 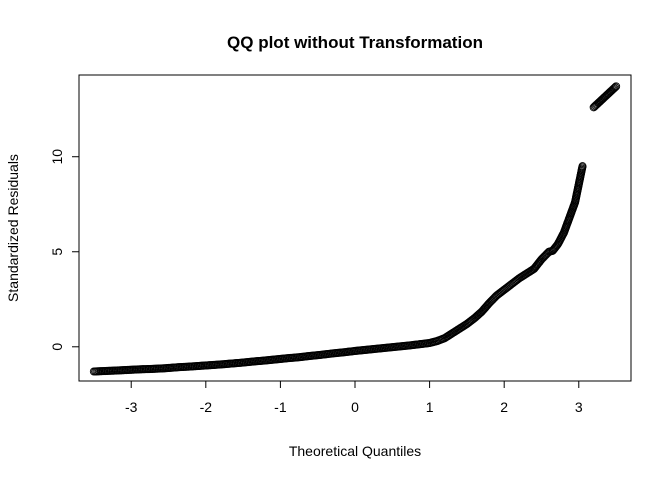 I want to click on x-tick-label: -3, so click(x=131, y=407).